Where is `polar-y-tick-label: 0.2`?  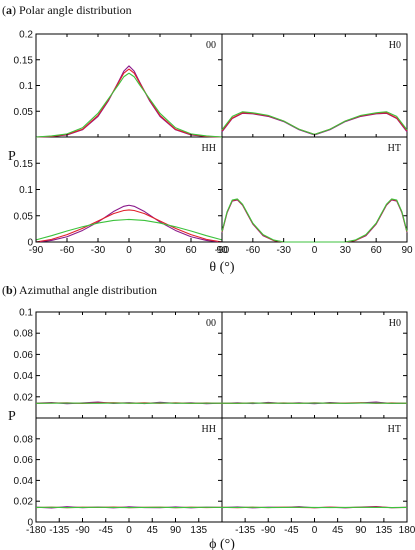 polar-y-tick-label: 0.2 is located at coordinates (26, 35).